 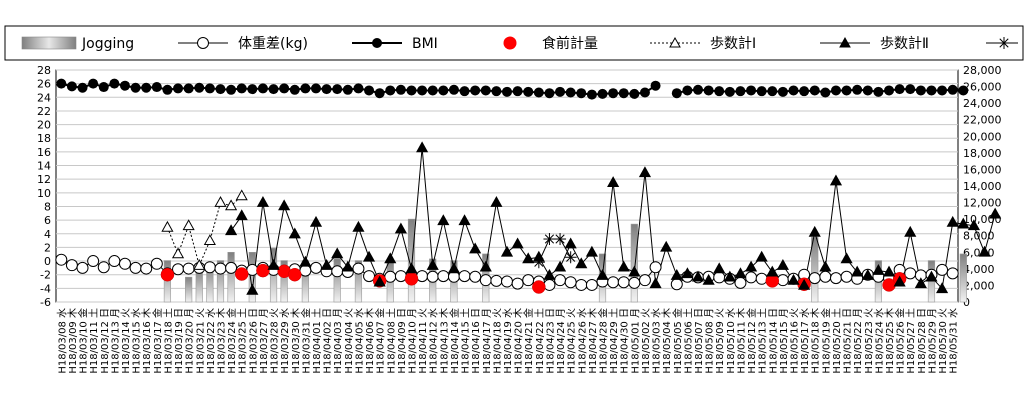 I want to click on x-tick-label: H18/05/09 火, so click(x=720, y=341).